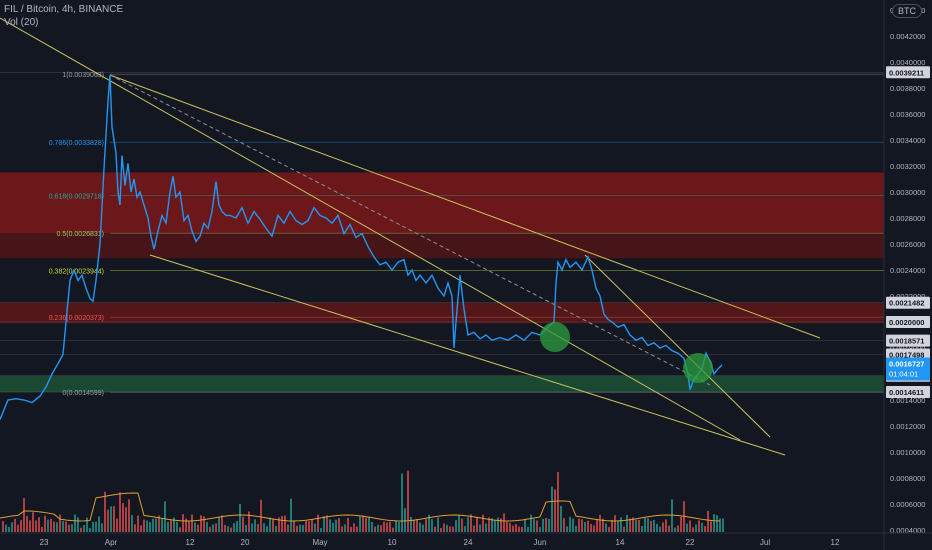 This screenshot has width=932, height=550. I want to click on price-tick-label: 0.0006000, so click(907, 504).